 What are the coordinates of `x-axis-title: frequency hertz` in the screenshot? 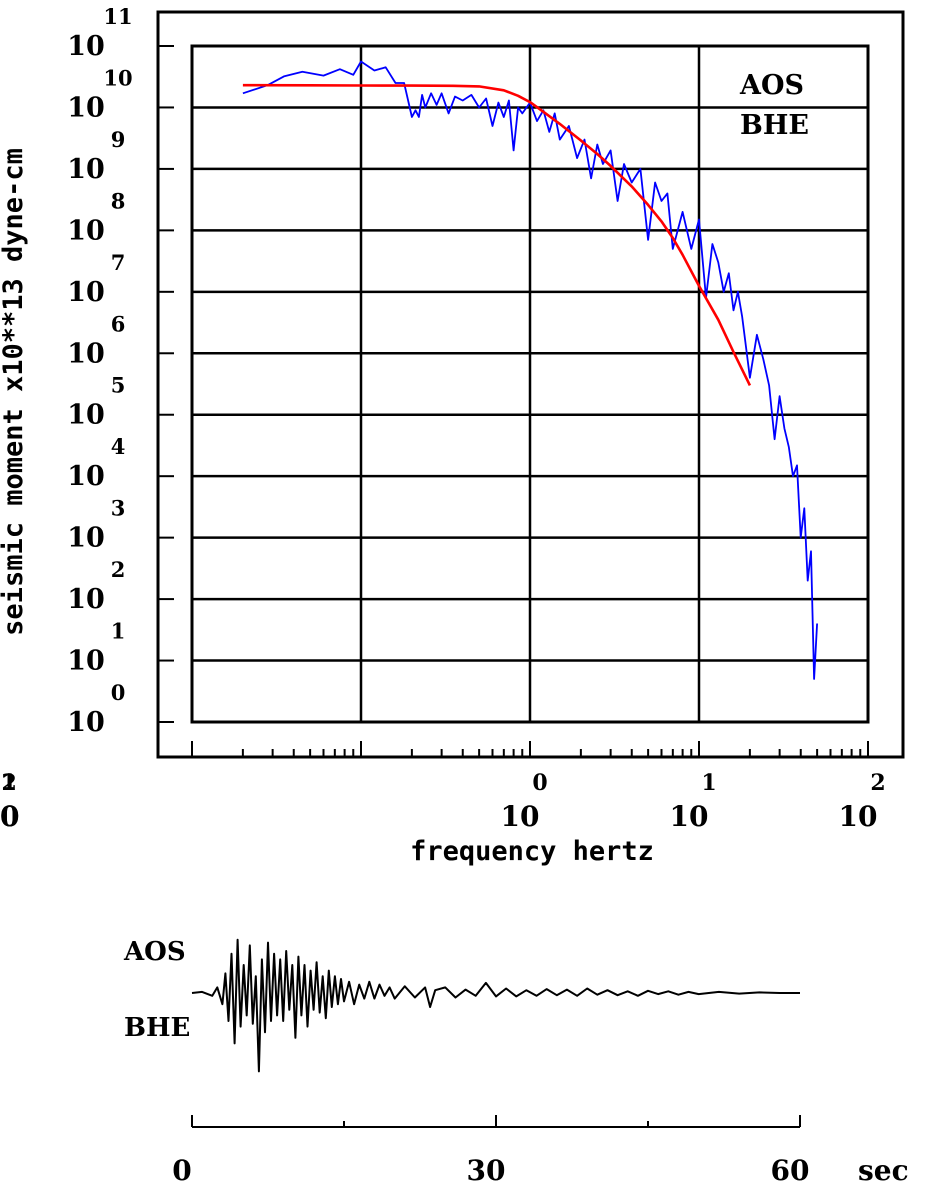 It's located at (532, 851).